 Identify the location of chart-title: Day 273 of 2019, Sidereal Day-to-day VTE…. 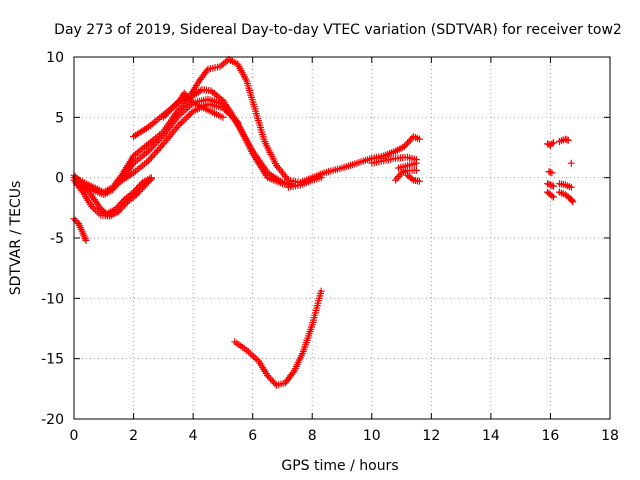
(338, 30).